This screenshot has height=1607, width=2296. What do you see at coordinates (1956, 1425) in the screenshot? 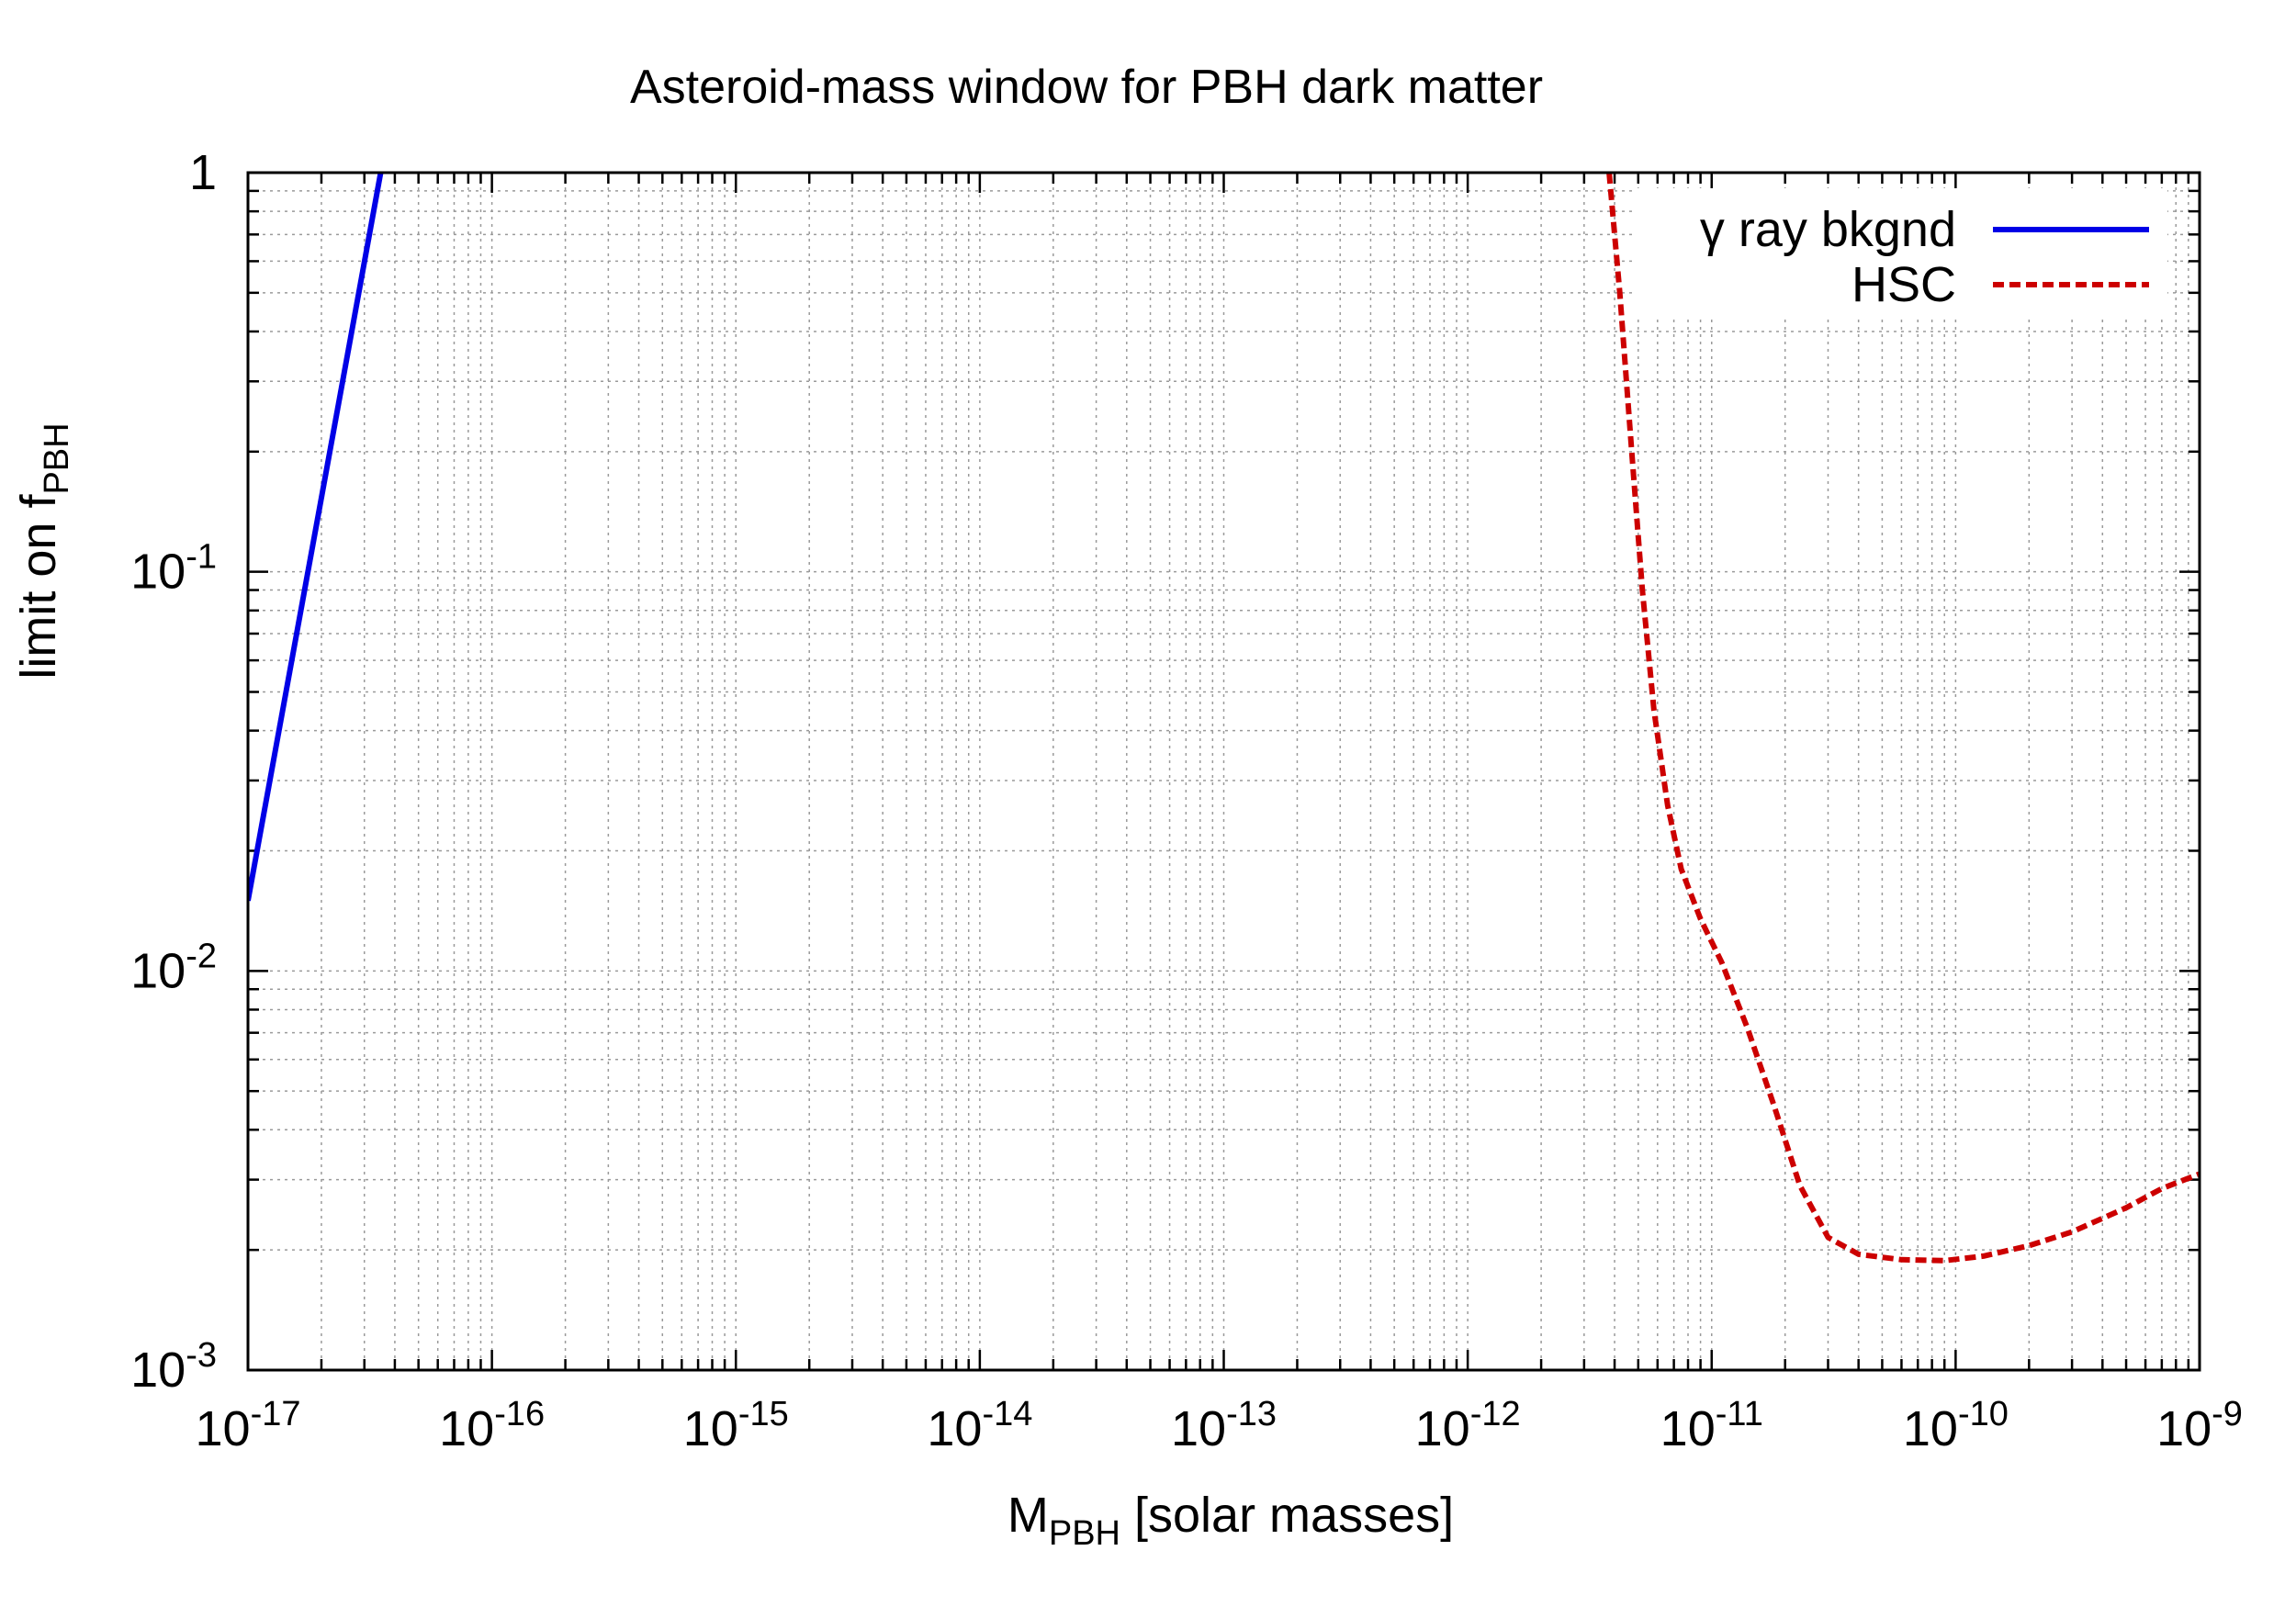
I see `x-tick-label: 10-10` at bounding box center [1956, 1425].